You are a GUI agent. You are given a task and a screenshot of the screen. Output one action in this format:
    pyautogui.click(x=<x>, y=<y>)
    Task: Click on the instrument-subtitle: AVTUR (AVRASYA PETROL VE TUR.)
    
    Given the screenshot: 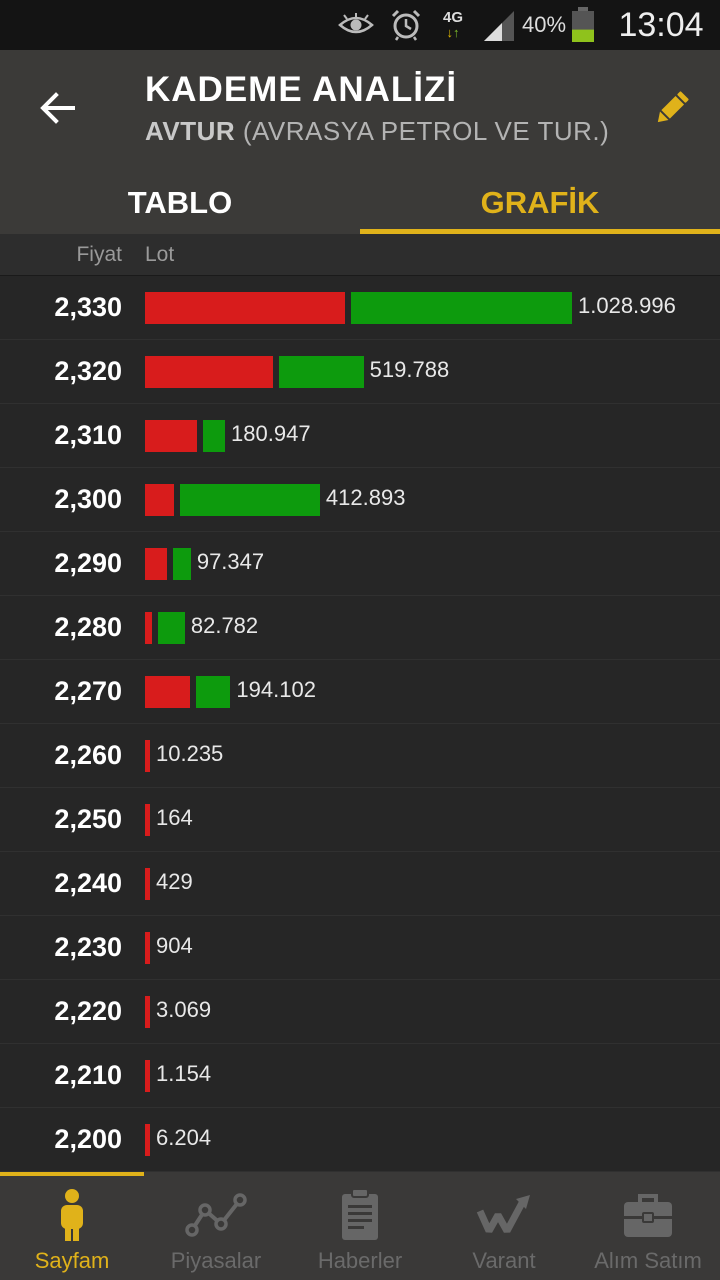 What is the action you would take?
    pyautogui.click(x=377, y=131)
    